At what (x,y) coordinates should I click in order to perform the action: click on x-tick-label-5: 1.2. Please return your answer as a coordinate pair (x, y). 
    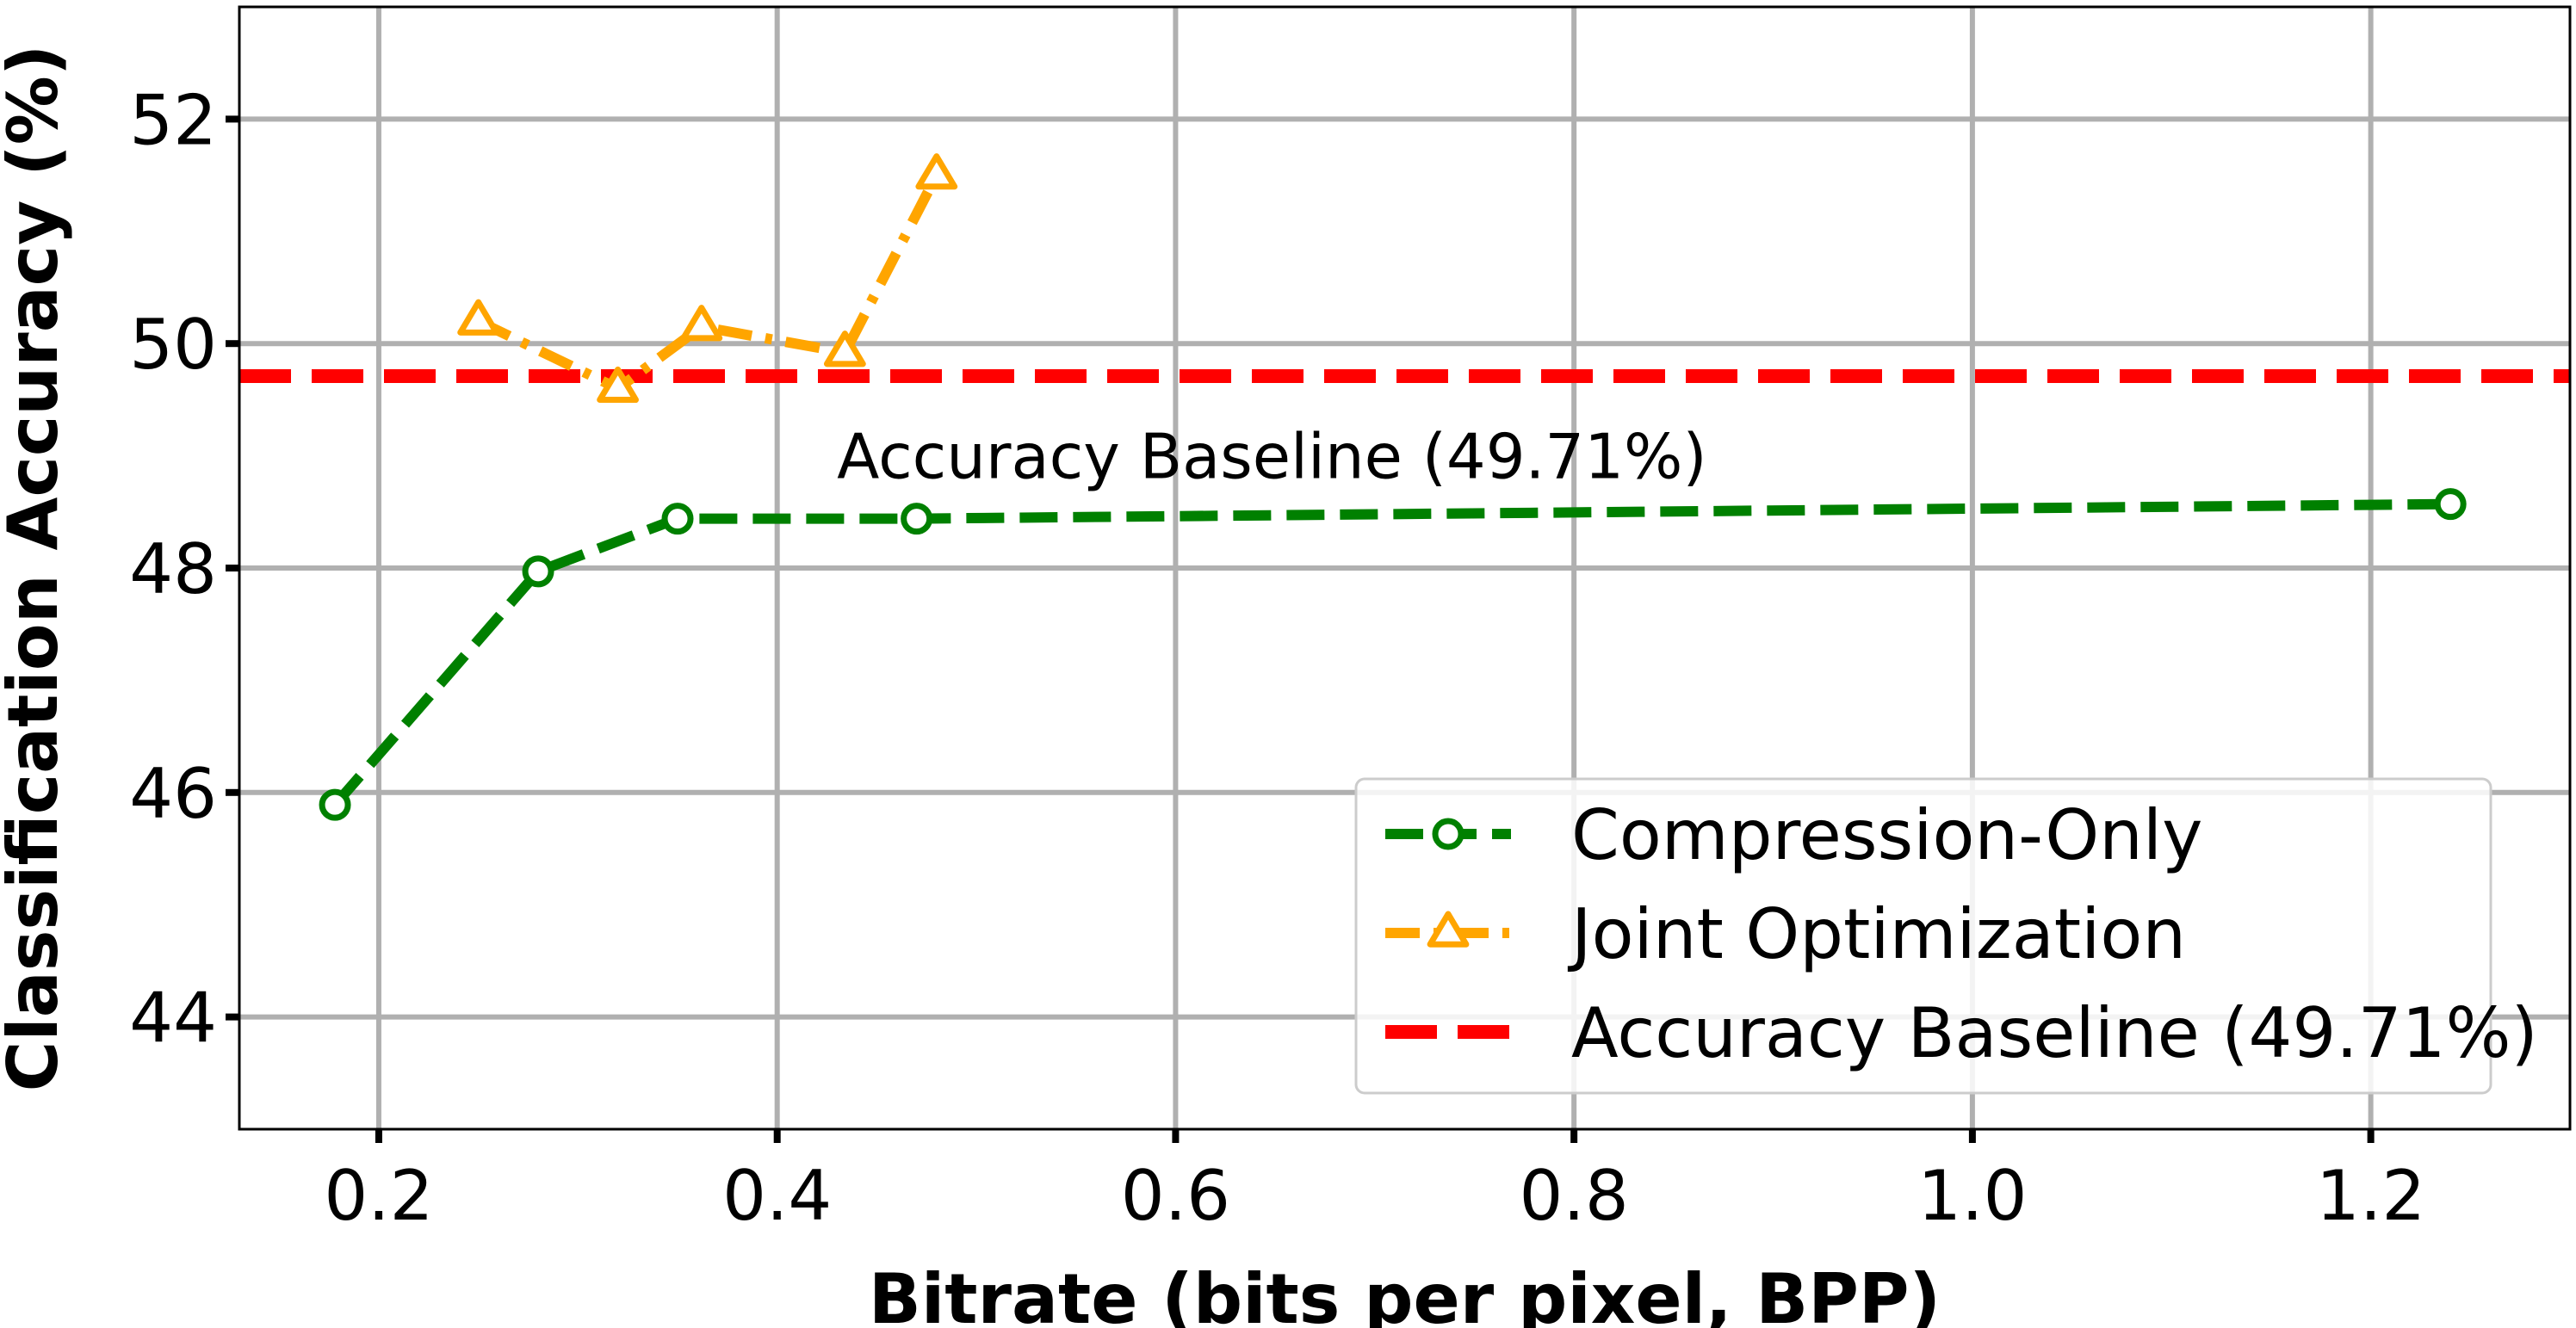
    Looking at the image, I should click on (2371, 1196).